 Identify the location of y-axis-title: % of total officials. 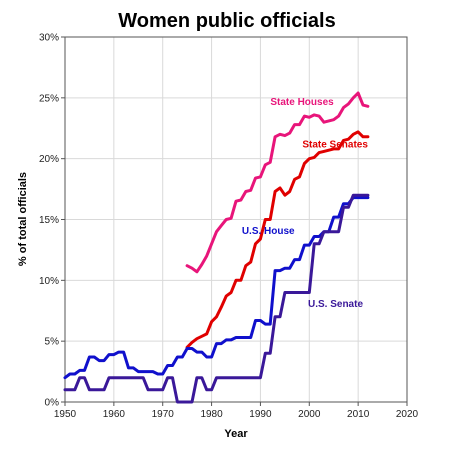
(23, 219).